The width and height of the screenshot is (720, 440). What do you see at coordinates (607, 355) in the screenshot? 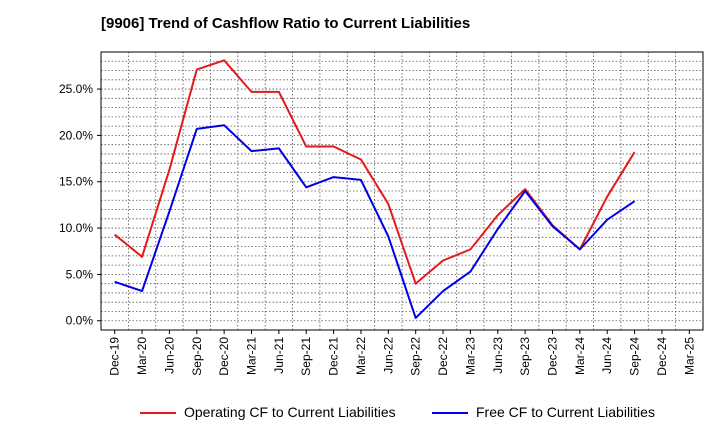
I see `x-tick-label: Jun-24` at bounding box center [607, 355].